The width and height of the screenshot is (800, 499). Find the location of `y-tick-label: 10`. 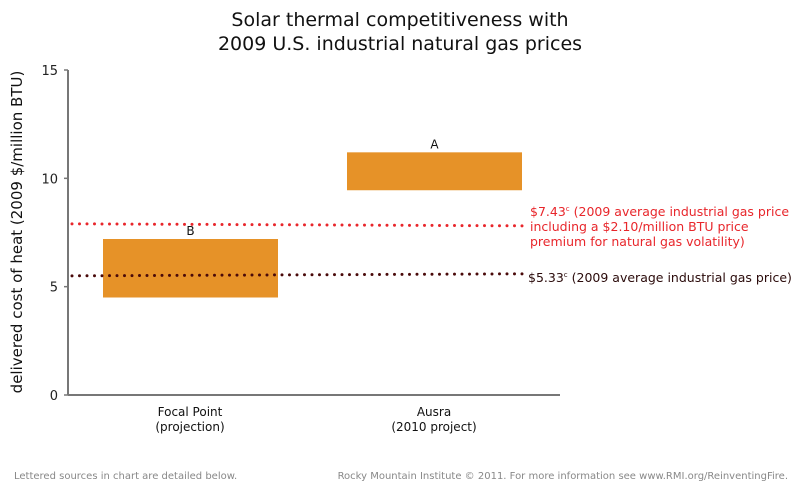

y-tick-label: 10 is located at coordinates (49, 179).